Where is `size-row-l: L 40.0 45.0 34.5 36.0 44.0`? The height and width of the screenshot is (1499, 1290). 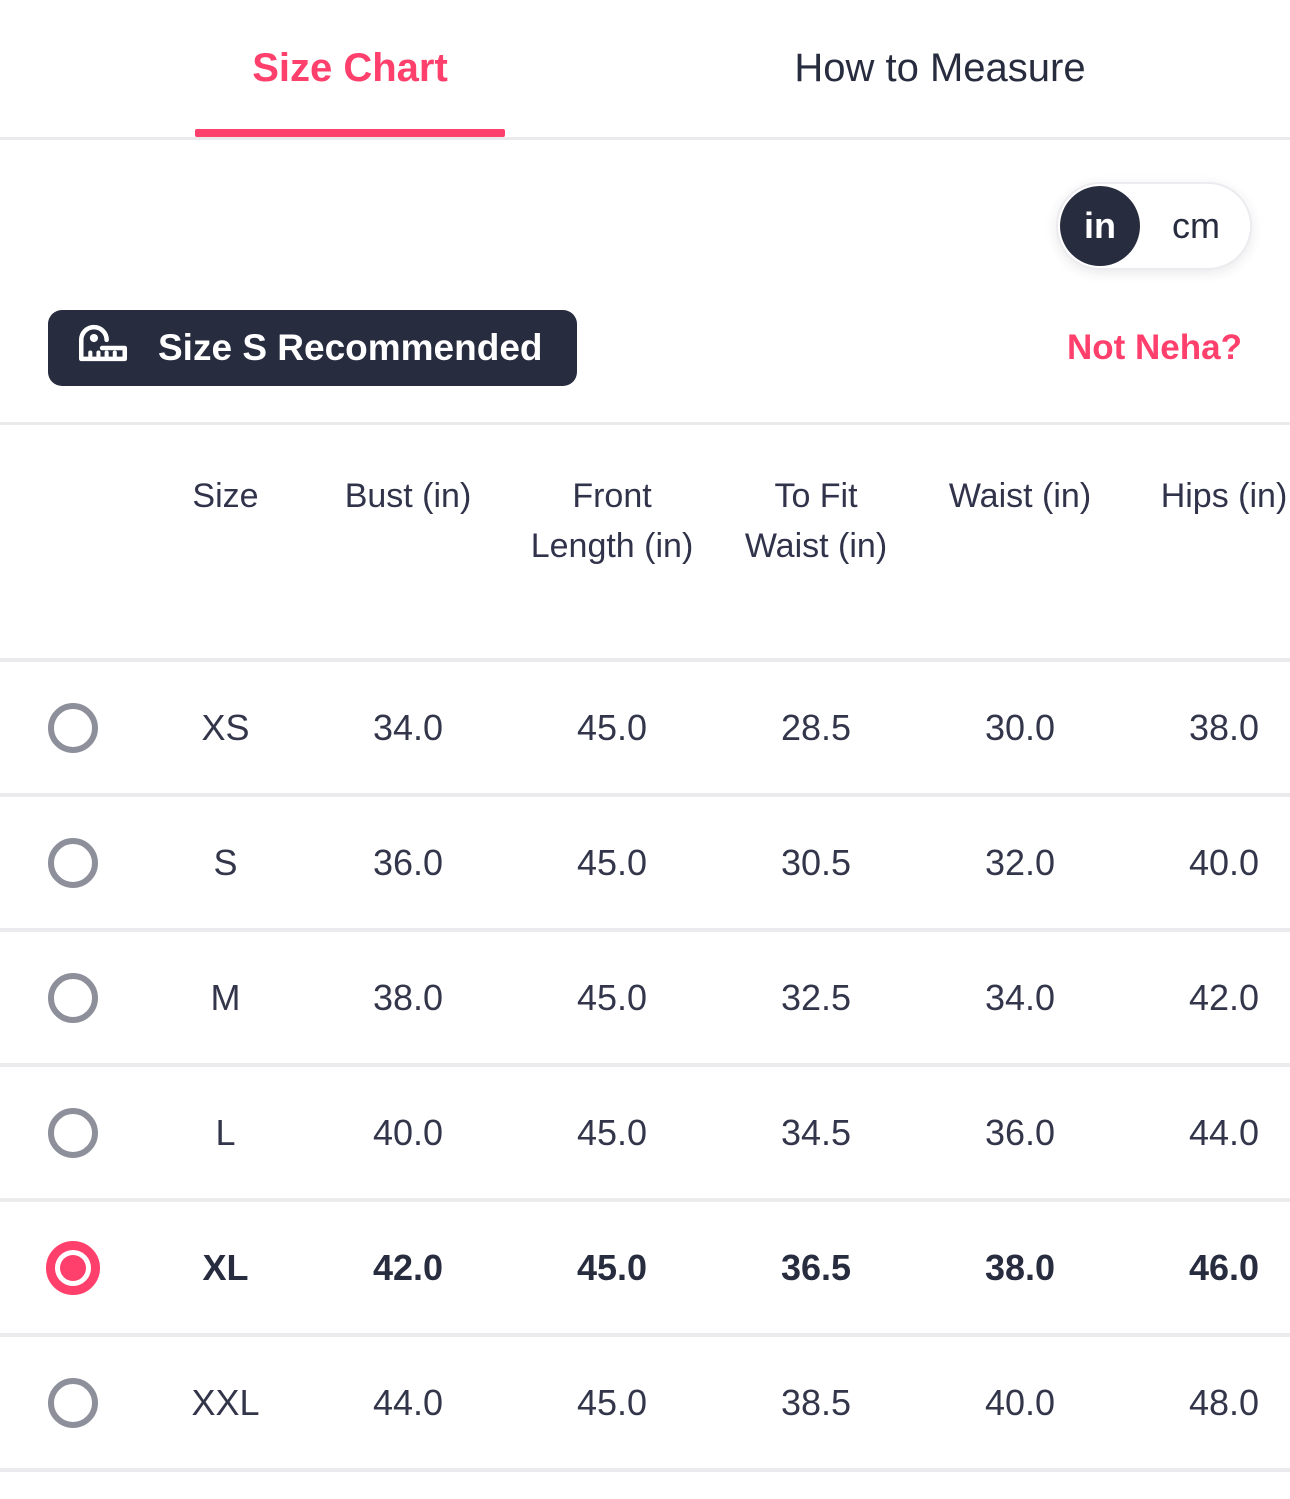 size-row-l: L 40.0 45.0 34.5 36.0 44.0 is located at coordinates (645, 1134).